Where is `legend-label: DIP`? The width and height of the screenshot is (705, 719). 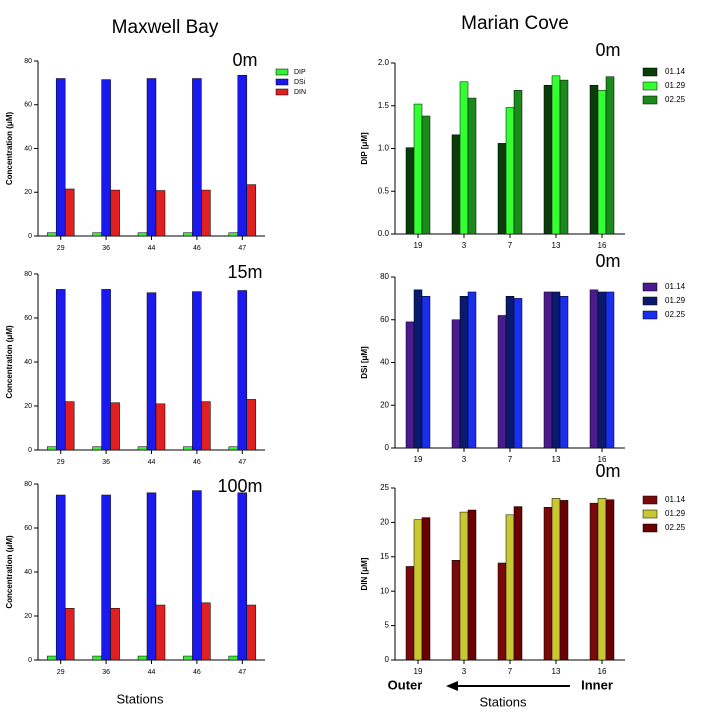
legend-label: DIP is located at coordinates (300, 72).